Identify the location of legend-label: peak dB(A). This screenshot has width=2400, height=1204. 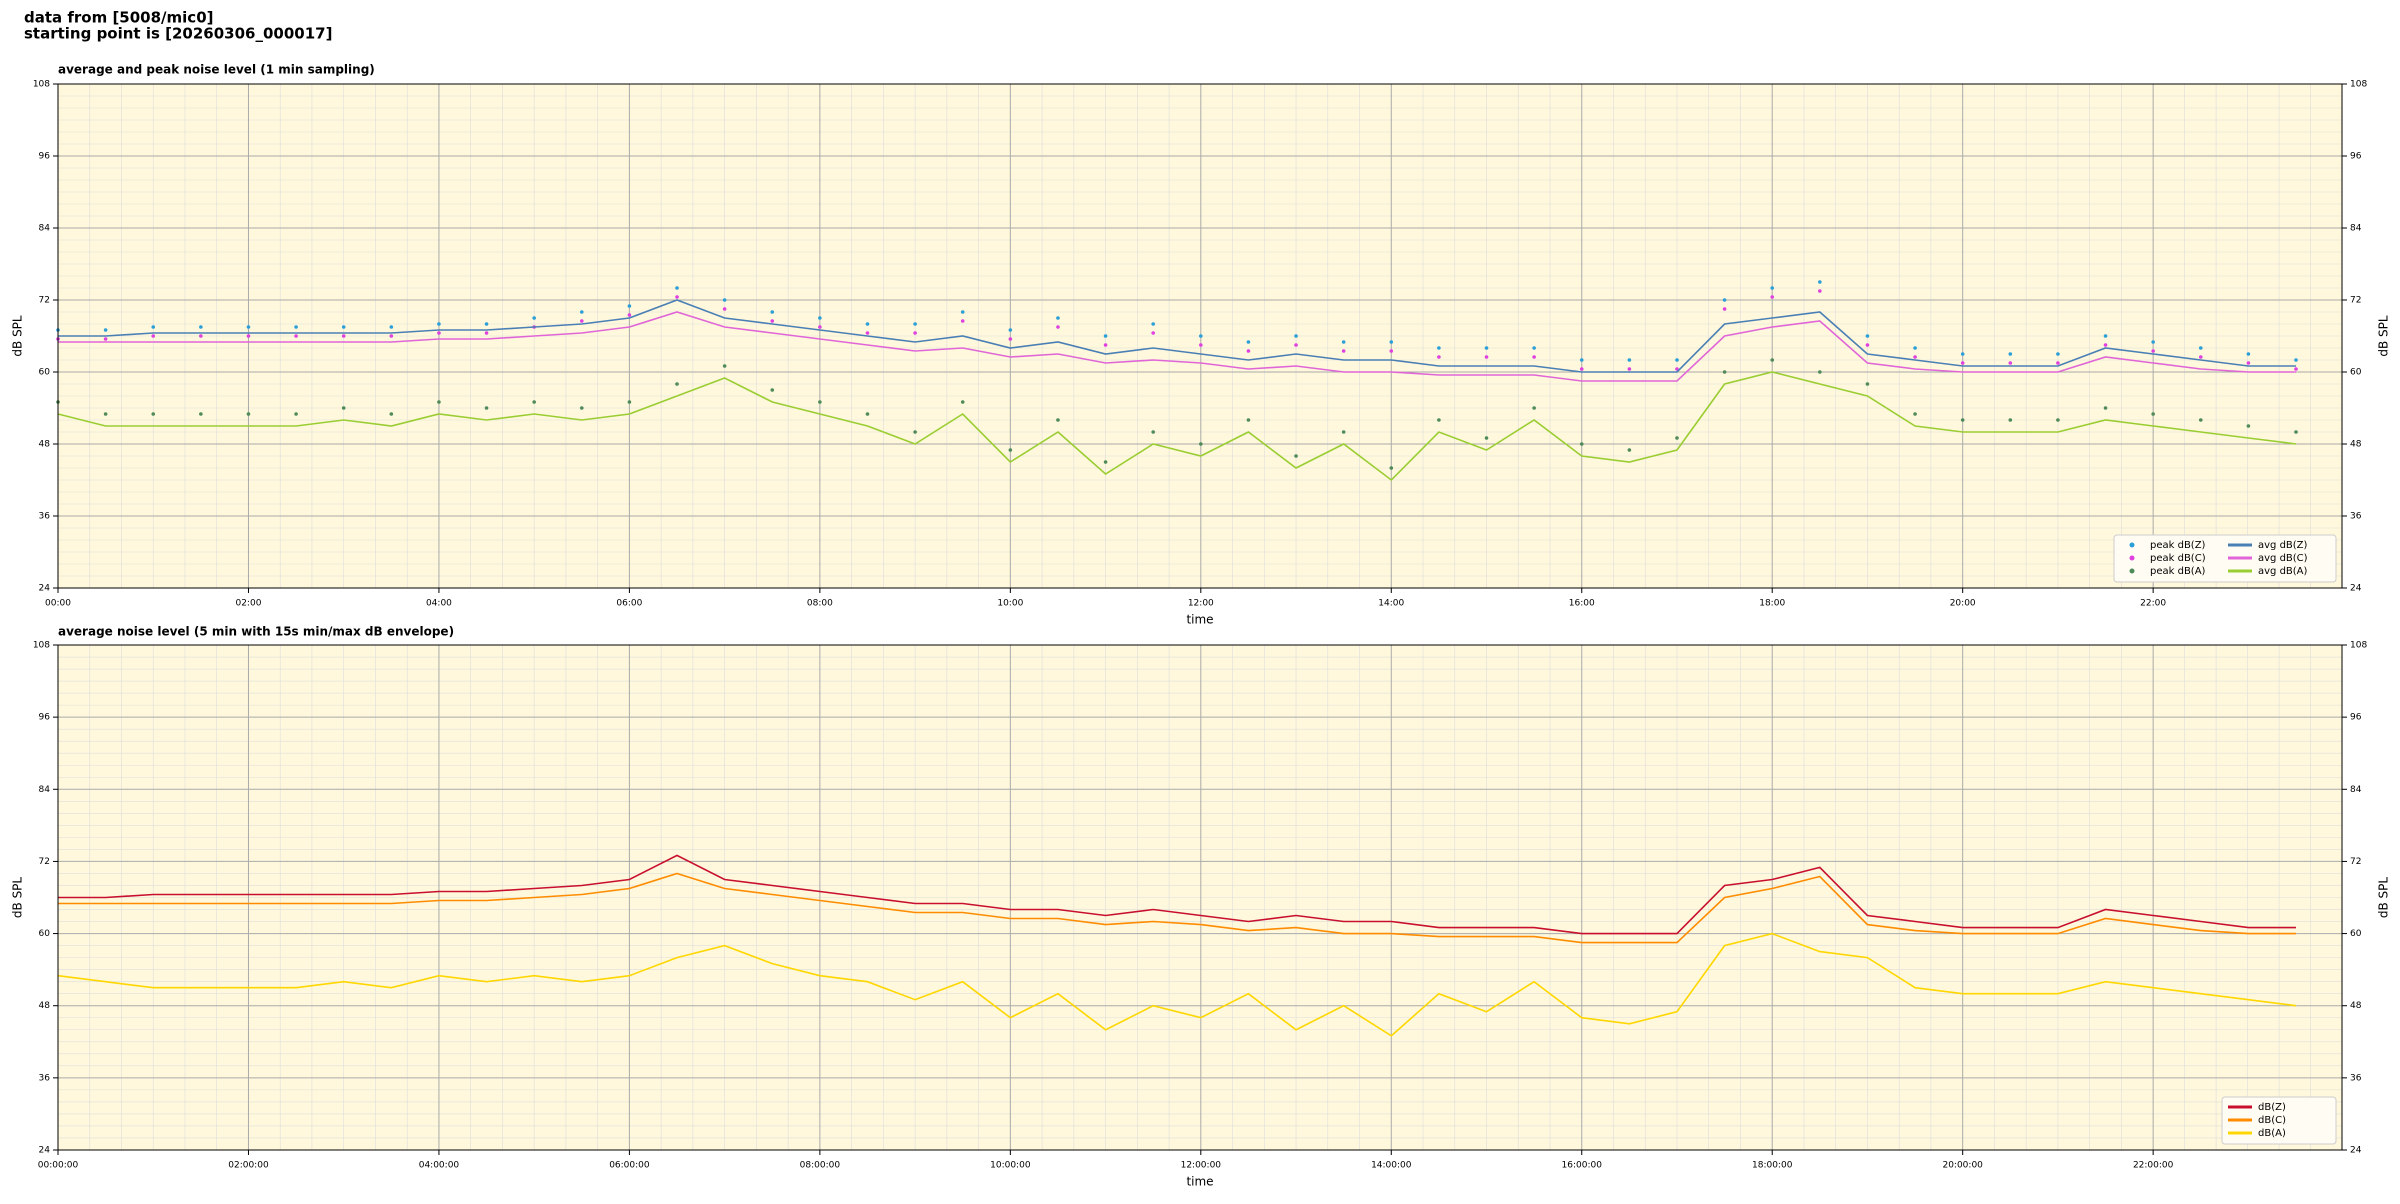
(2178, 571).